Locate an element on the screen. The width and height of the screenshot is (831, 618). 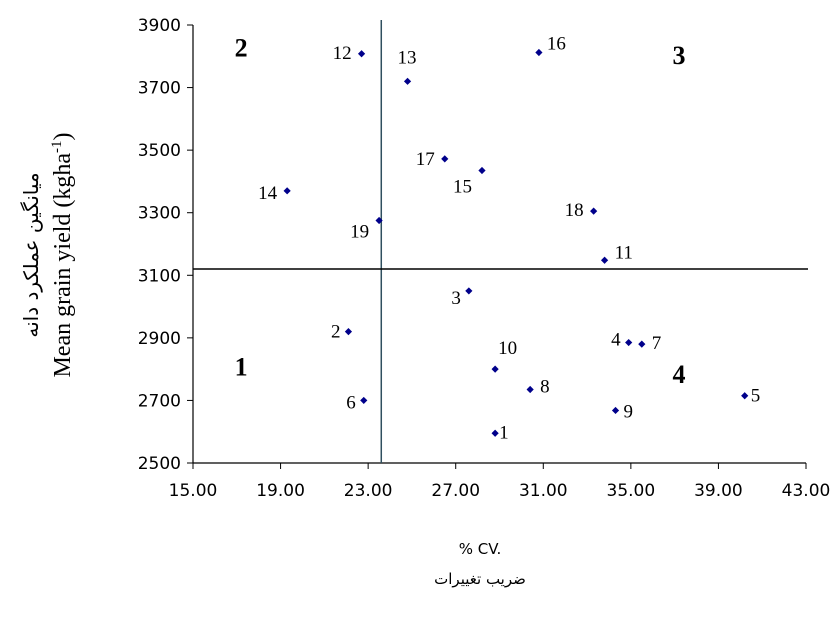
point-label: 5 is located at coordinates (756, 396).